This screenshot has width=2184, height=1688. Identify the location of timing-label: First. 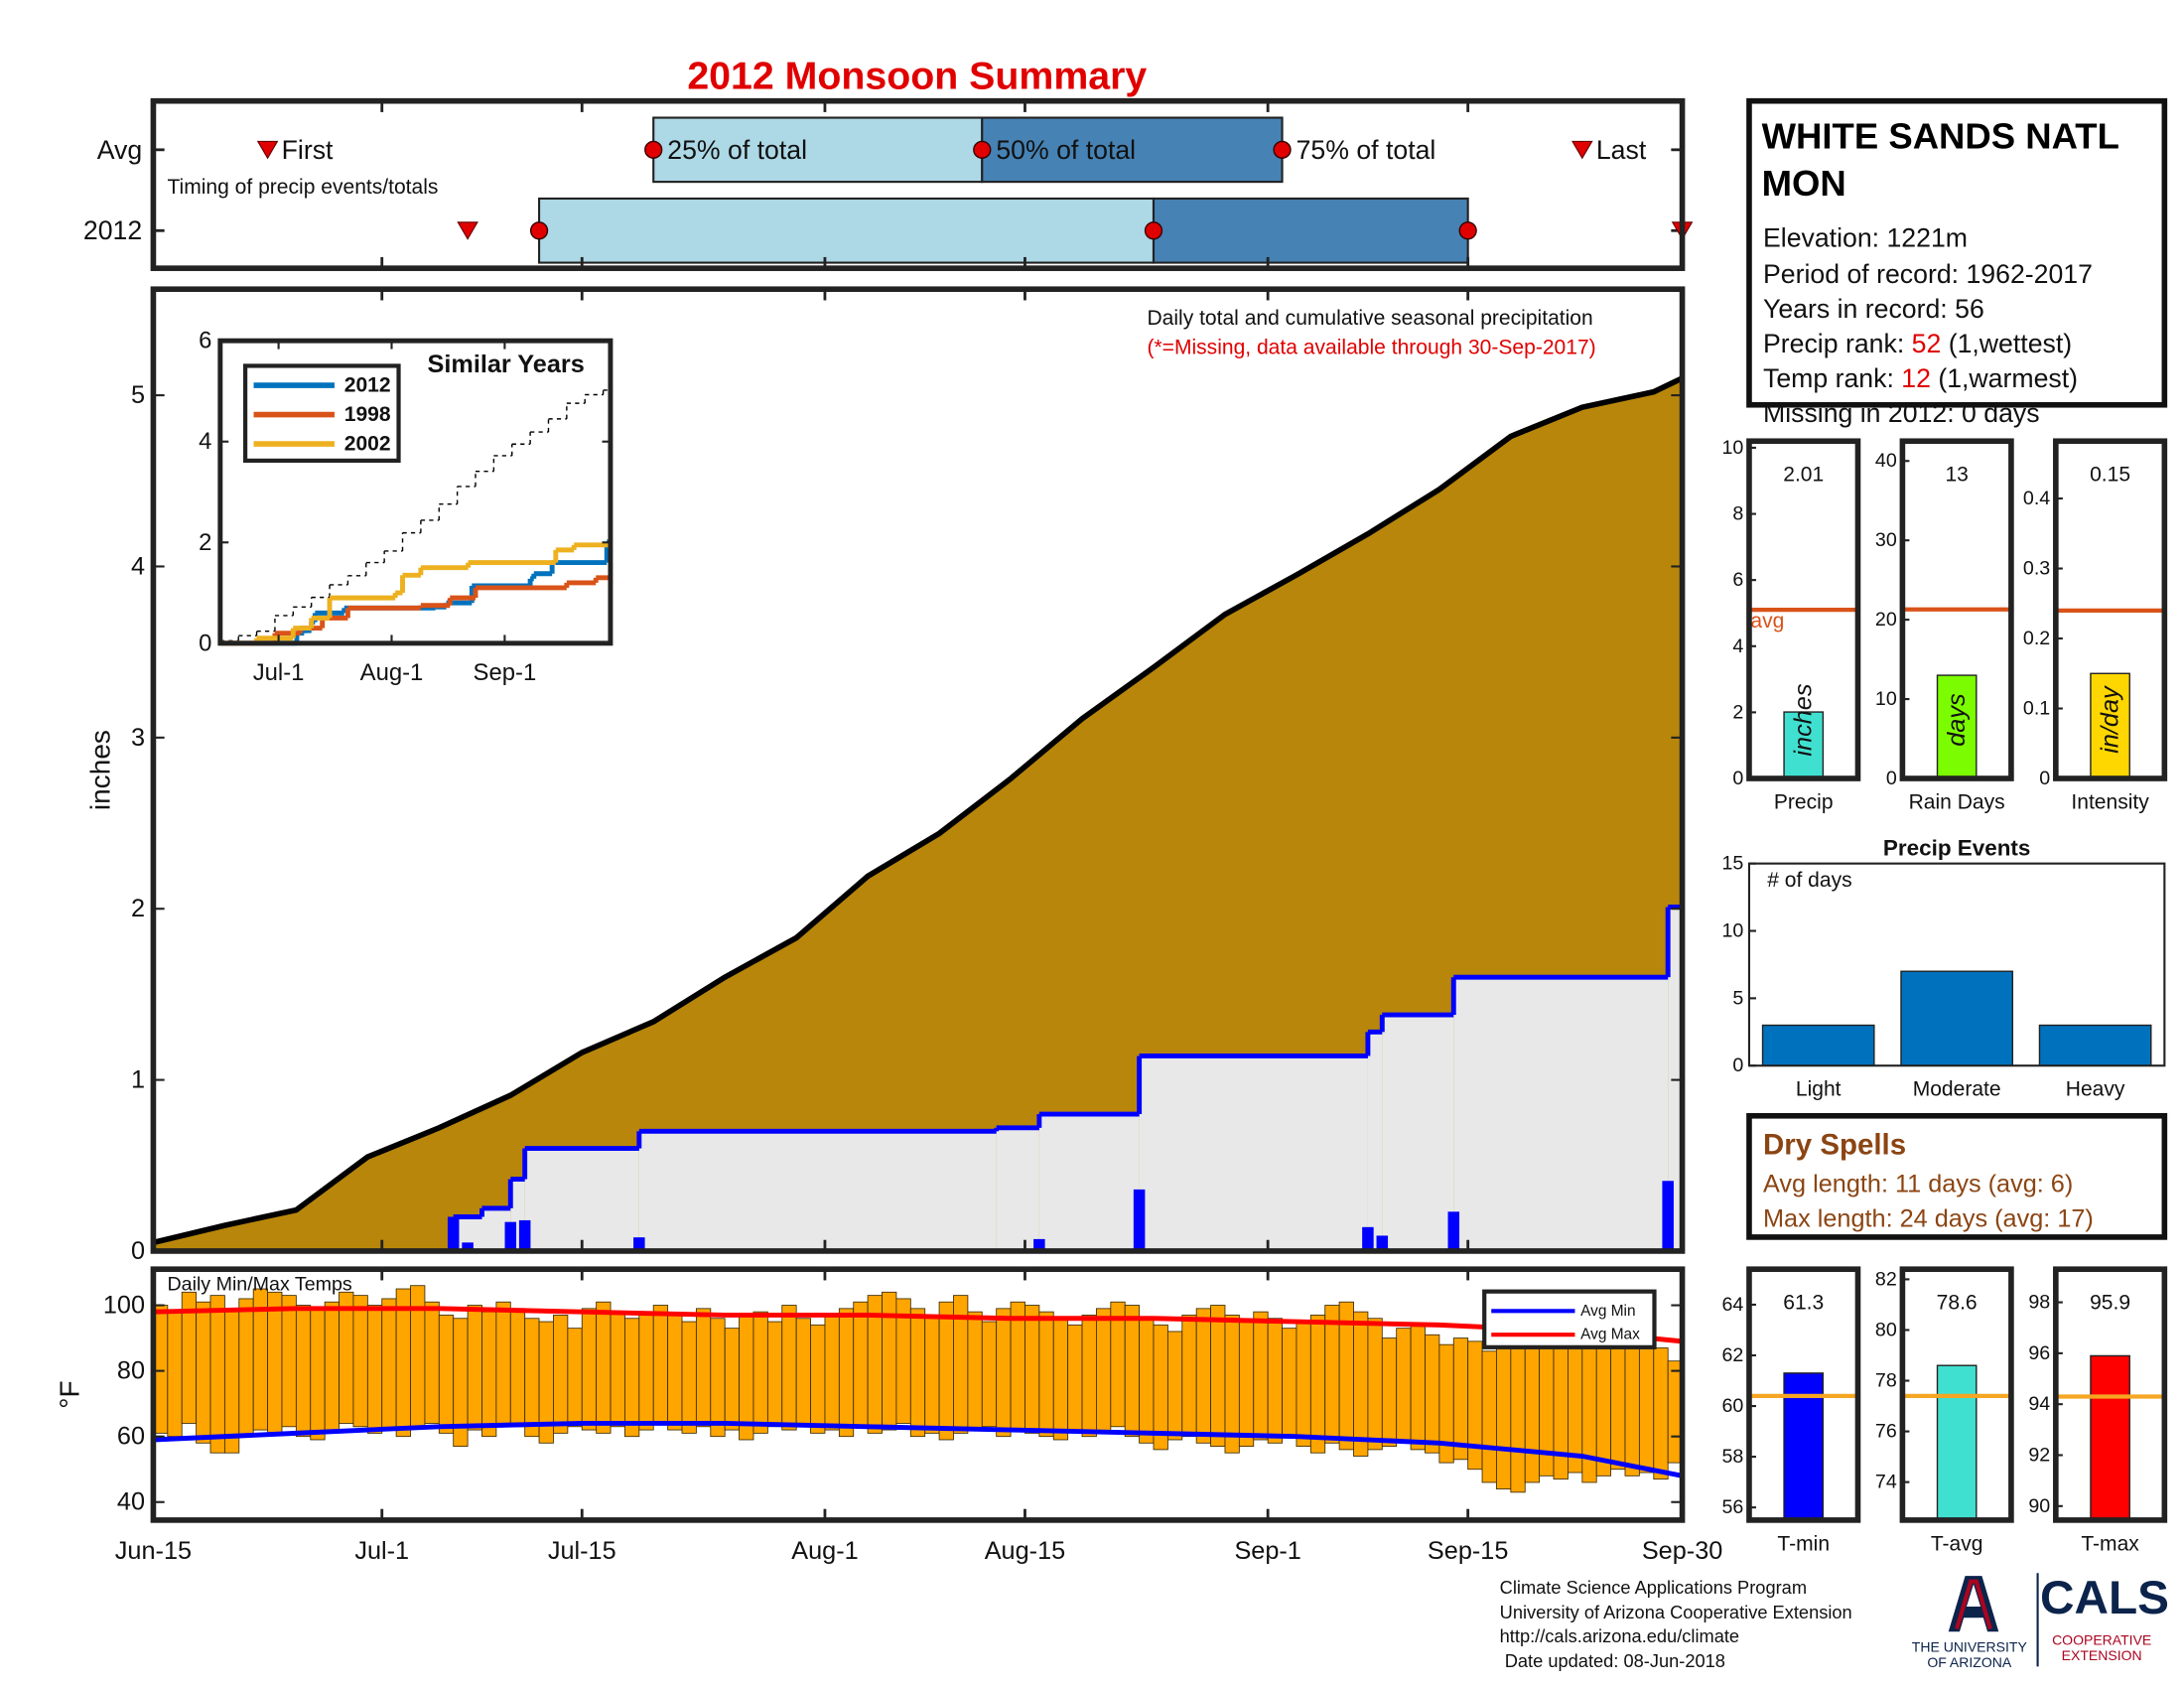
(308, 150).